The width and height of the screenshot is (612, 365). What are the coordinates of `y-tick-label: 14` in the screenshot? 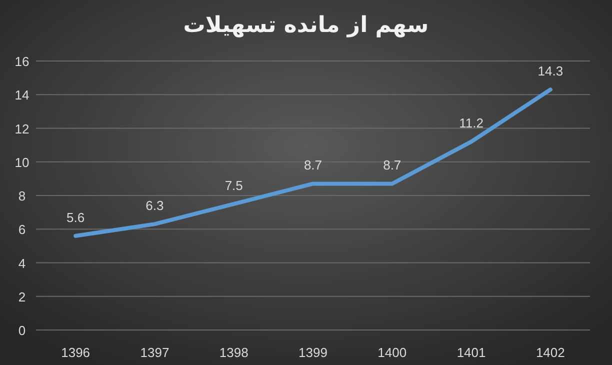 It's located at (22, 95).